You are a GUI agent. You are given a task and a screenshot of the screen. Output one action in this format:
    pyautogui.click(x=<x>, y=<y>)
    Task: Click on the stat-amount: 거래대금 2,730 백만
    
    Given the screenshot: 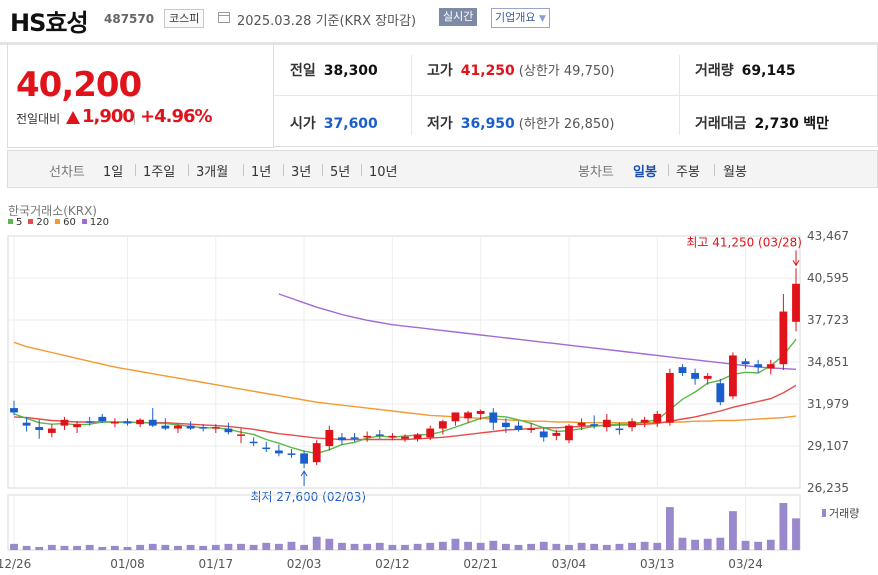 What is the action you would take?
    pyautogui.click(x=762, y=123)
    